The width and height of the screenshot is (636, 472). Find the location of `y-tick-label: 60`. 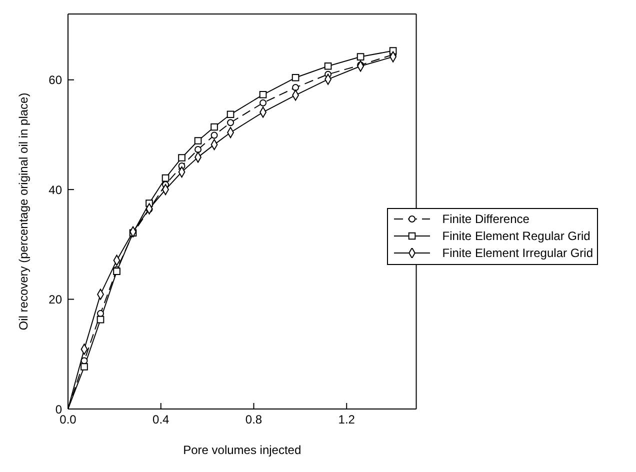

y-tick-label: 60 is located at coordinates (55, 80).